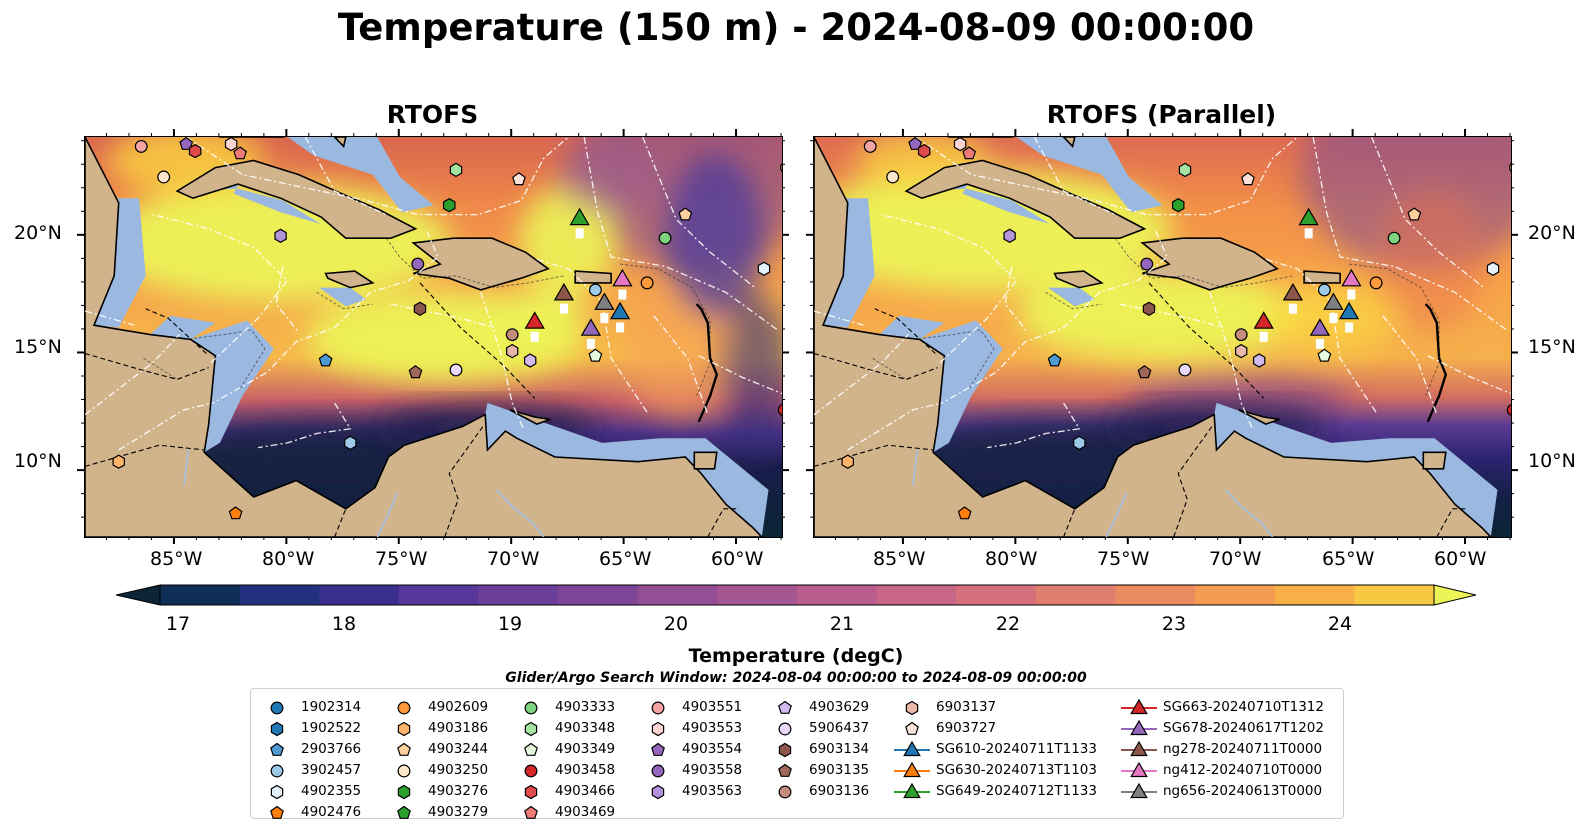 Image resolution: width=1592 pixels, height=829 pixels. I want to click on warm-anomaly, so click(1162, 316).